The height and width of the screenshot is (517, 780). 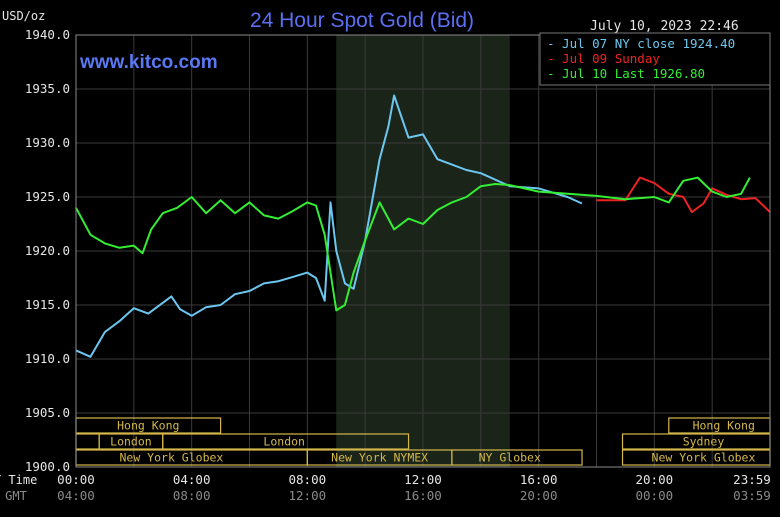 I want to click on x-tick-label-ny: 08:00, so click(x=308, y=479).